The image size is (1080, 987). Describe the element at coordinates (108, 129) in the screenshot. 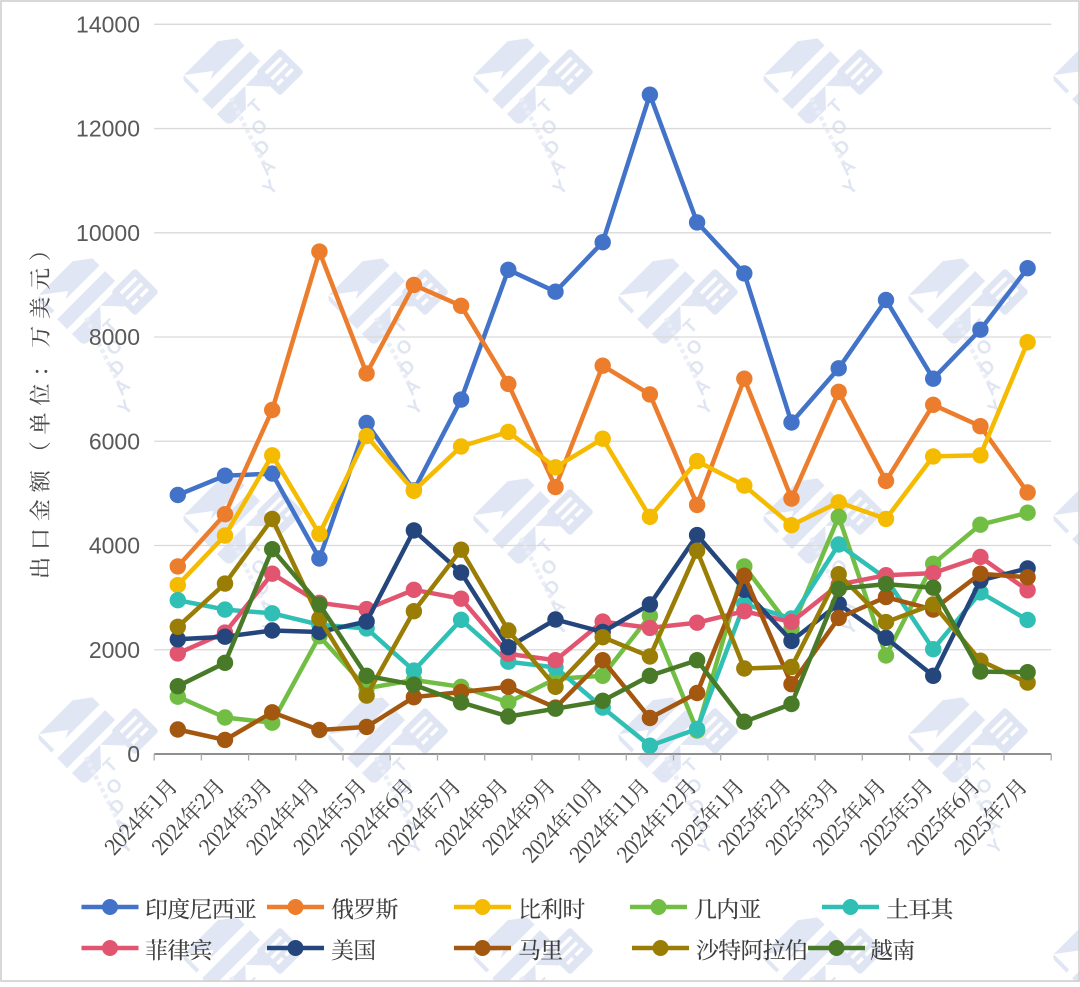

I see `svg-text: 12000` at that location.